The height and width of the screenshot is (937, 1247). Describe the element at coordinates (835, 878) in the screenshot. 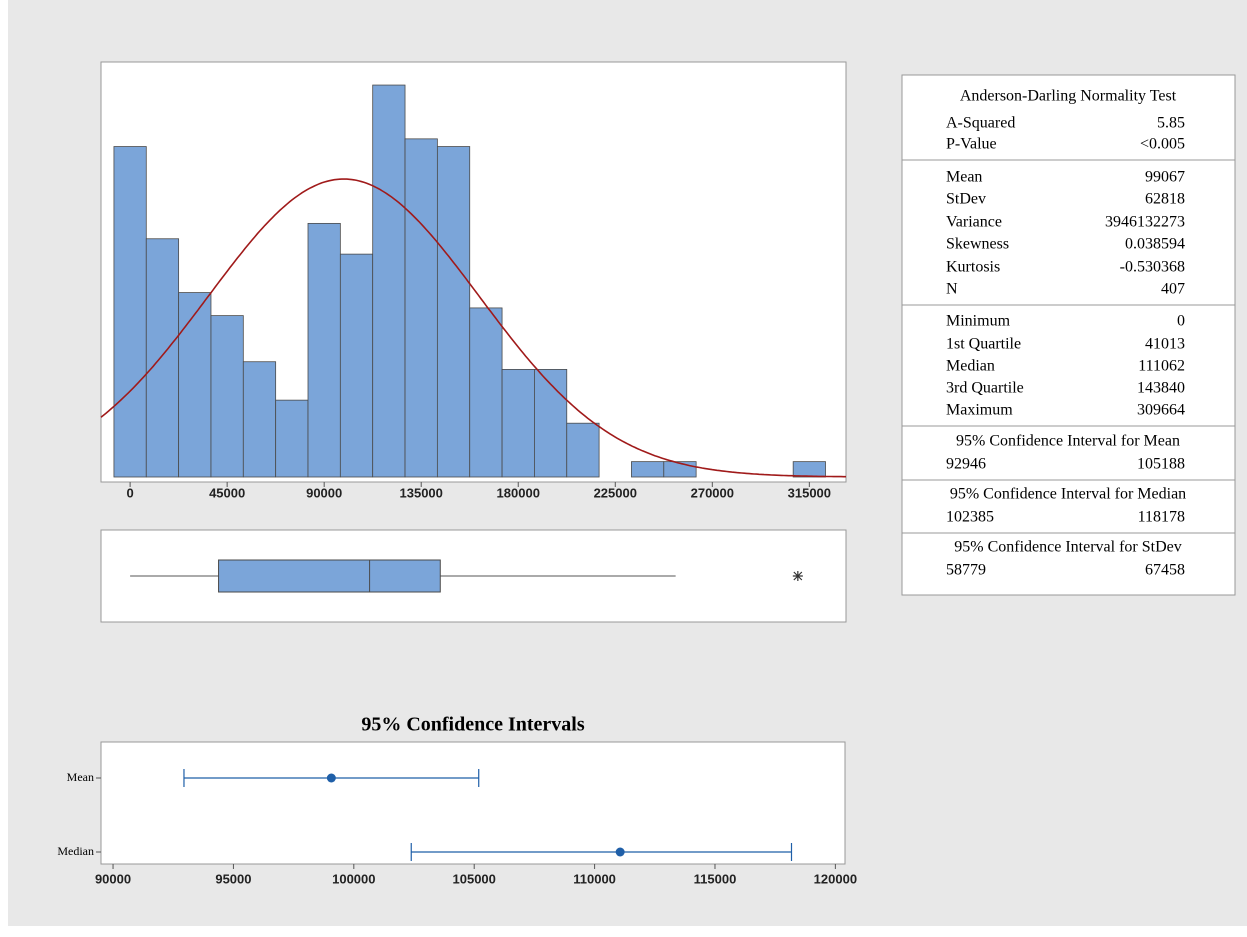

I see `x-tick-label: 120000` at that location.